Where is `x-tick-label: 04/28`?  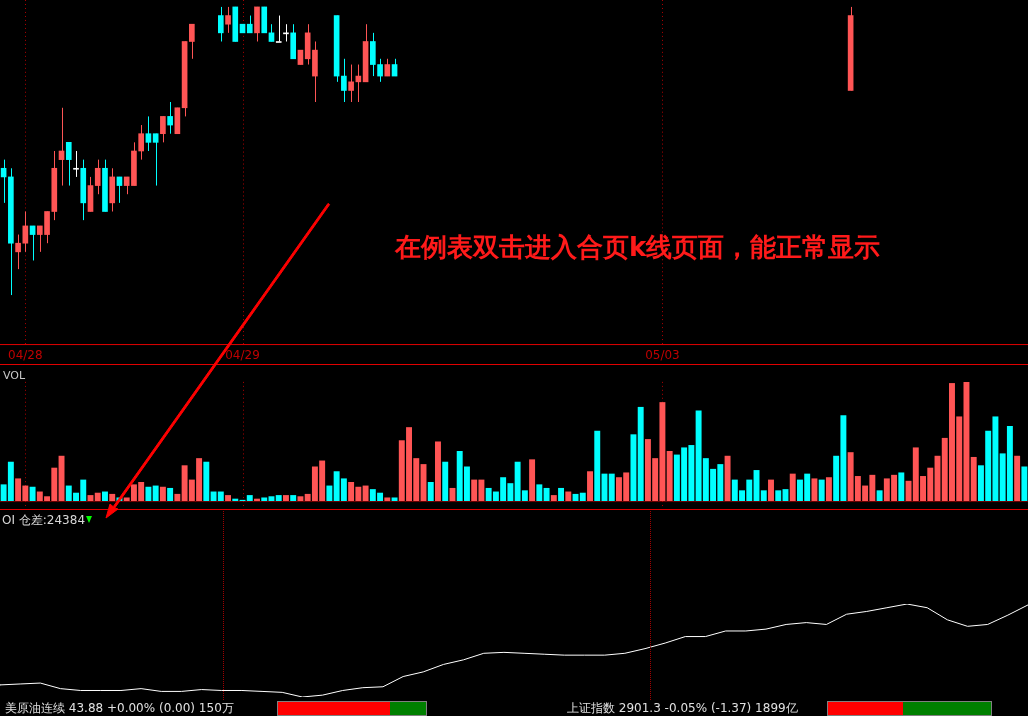
x-tick-label: 04/28 is located at coordinates (25, 355).